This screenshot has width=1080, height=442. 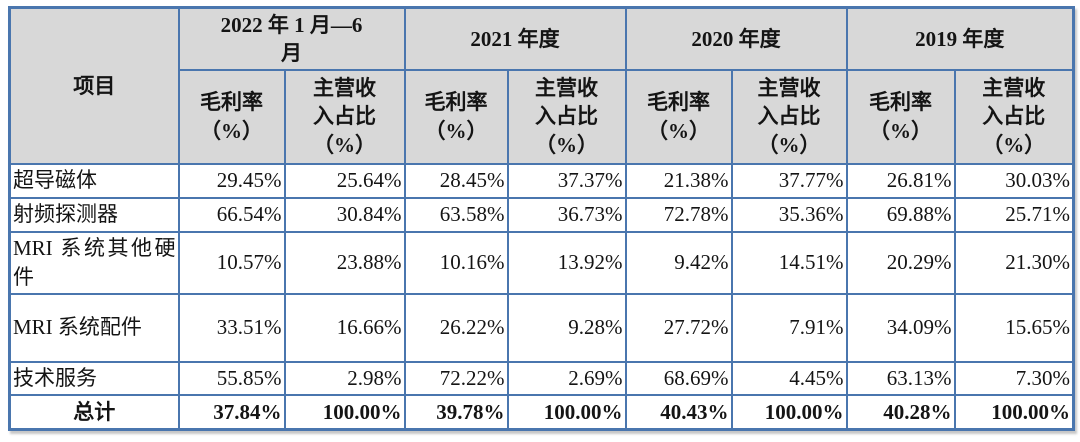 What do you see at coordinates (789, 378) in the screenshot?
I see `data-cell: 4.45%` at bounding box center [789, 378].